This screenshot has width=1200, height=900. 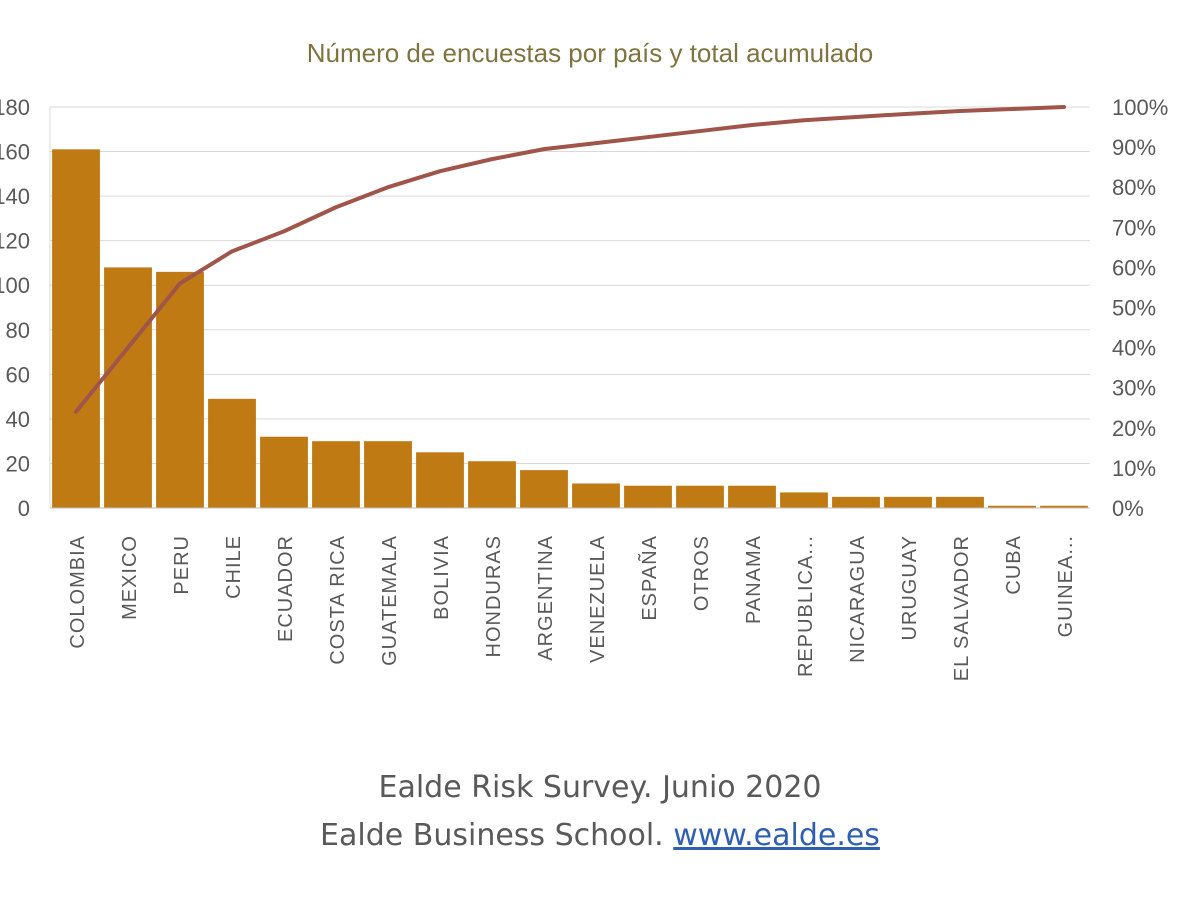 What do you see at coordinates (1134, 348) in the screenshot?
I see `y2-tick-label: 40%` at bounding box center [1134, 348].